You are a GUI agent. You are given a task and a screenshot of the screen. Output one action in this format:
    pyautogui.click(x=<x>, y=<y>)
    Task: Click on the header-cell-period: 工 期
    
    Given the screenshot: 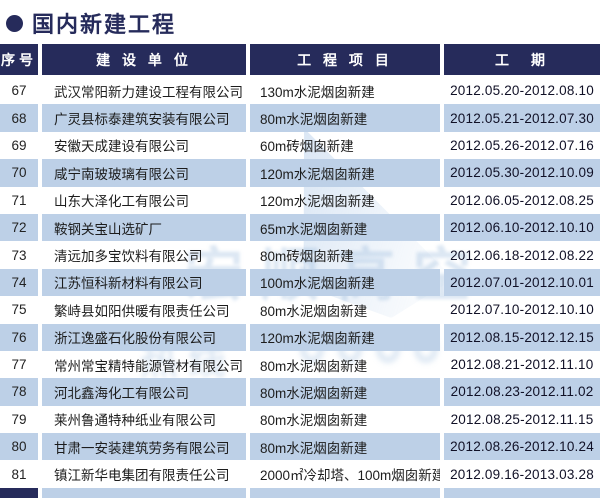 What is the action you would take?
    pyautogui.click(x=522, y=59)
    